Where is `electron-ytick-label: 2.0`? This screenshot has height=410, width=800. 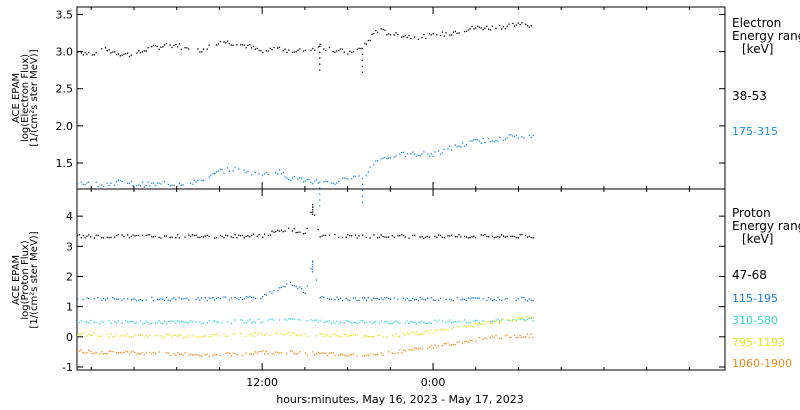 electron-ytick-label: 2.0 is located at coordinates (65, 126).